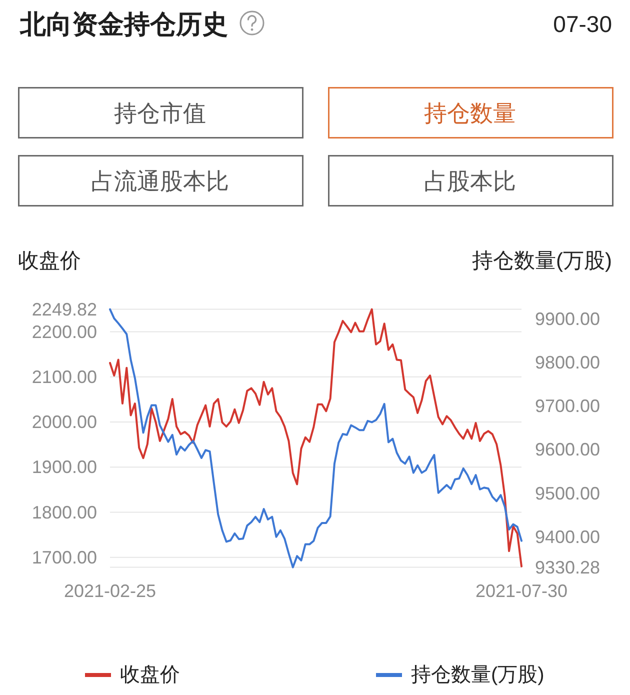 Image resolution: width=630 pixels, height=695 pixels. What do you see at coordinates (567, 362) in the screenshot?
I see `y2-tick-label: 9800.00` at bounding box center [567, 362].